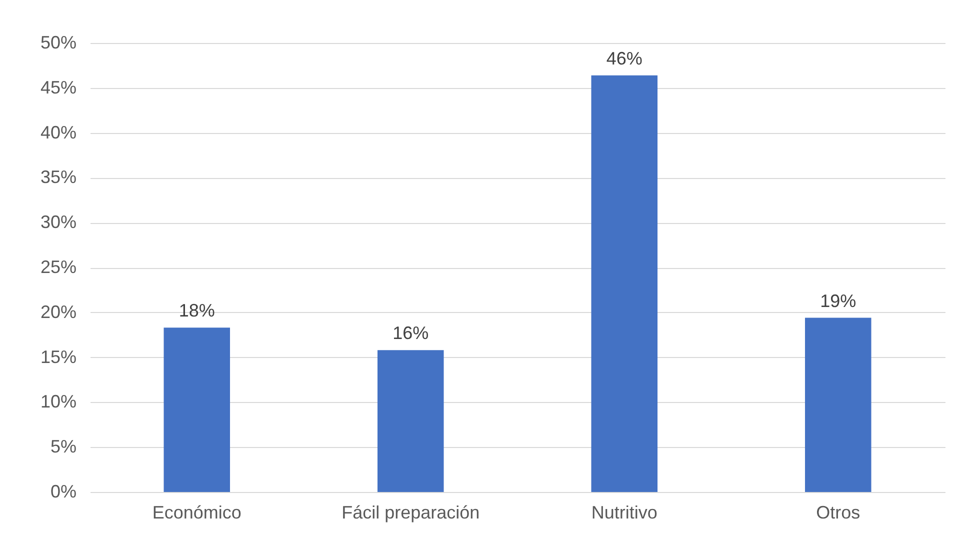 Image resolution: width=960 pixels, height=547 pixels. Describe the element at coordinates (410, 333) in the screenshot. I see `data-label: 16%` at that location.